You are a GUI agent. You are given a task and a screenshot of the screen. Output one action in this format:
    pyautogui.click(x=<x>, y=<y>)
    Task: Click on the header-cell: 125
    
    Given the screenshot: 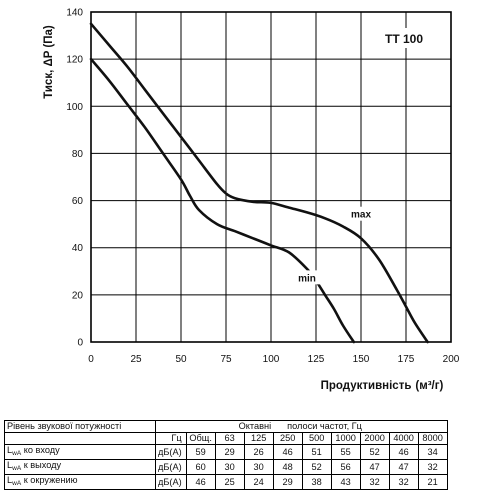 What is the action you would take?
    pyautogui.click(x=258, y=438)
    